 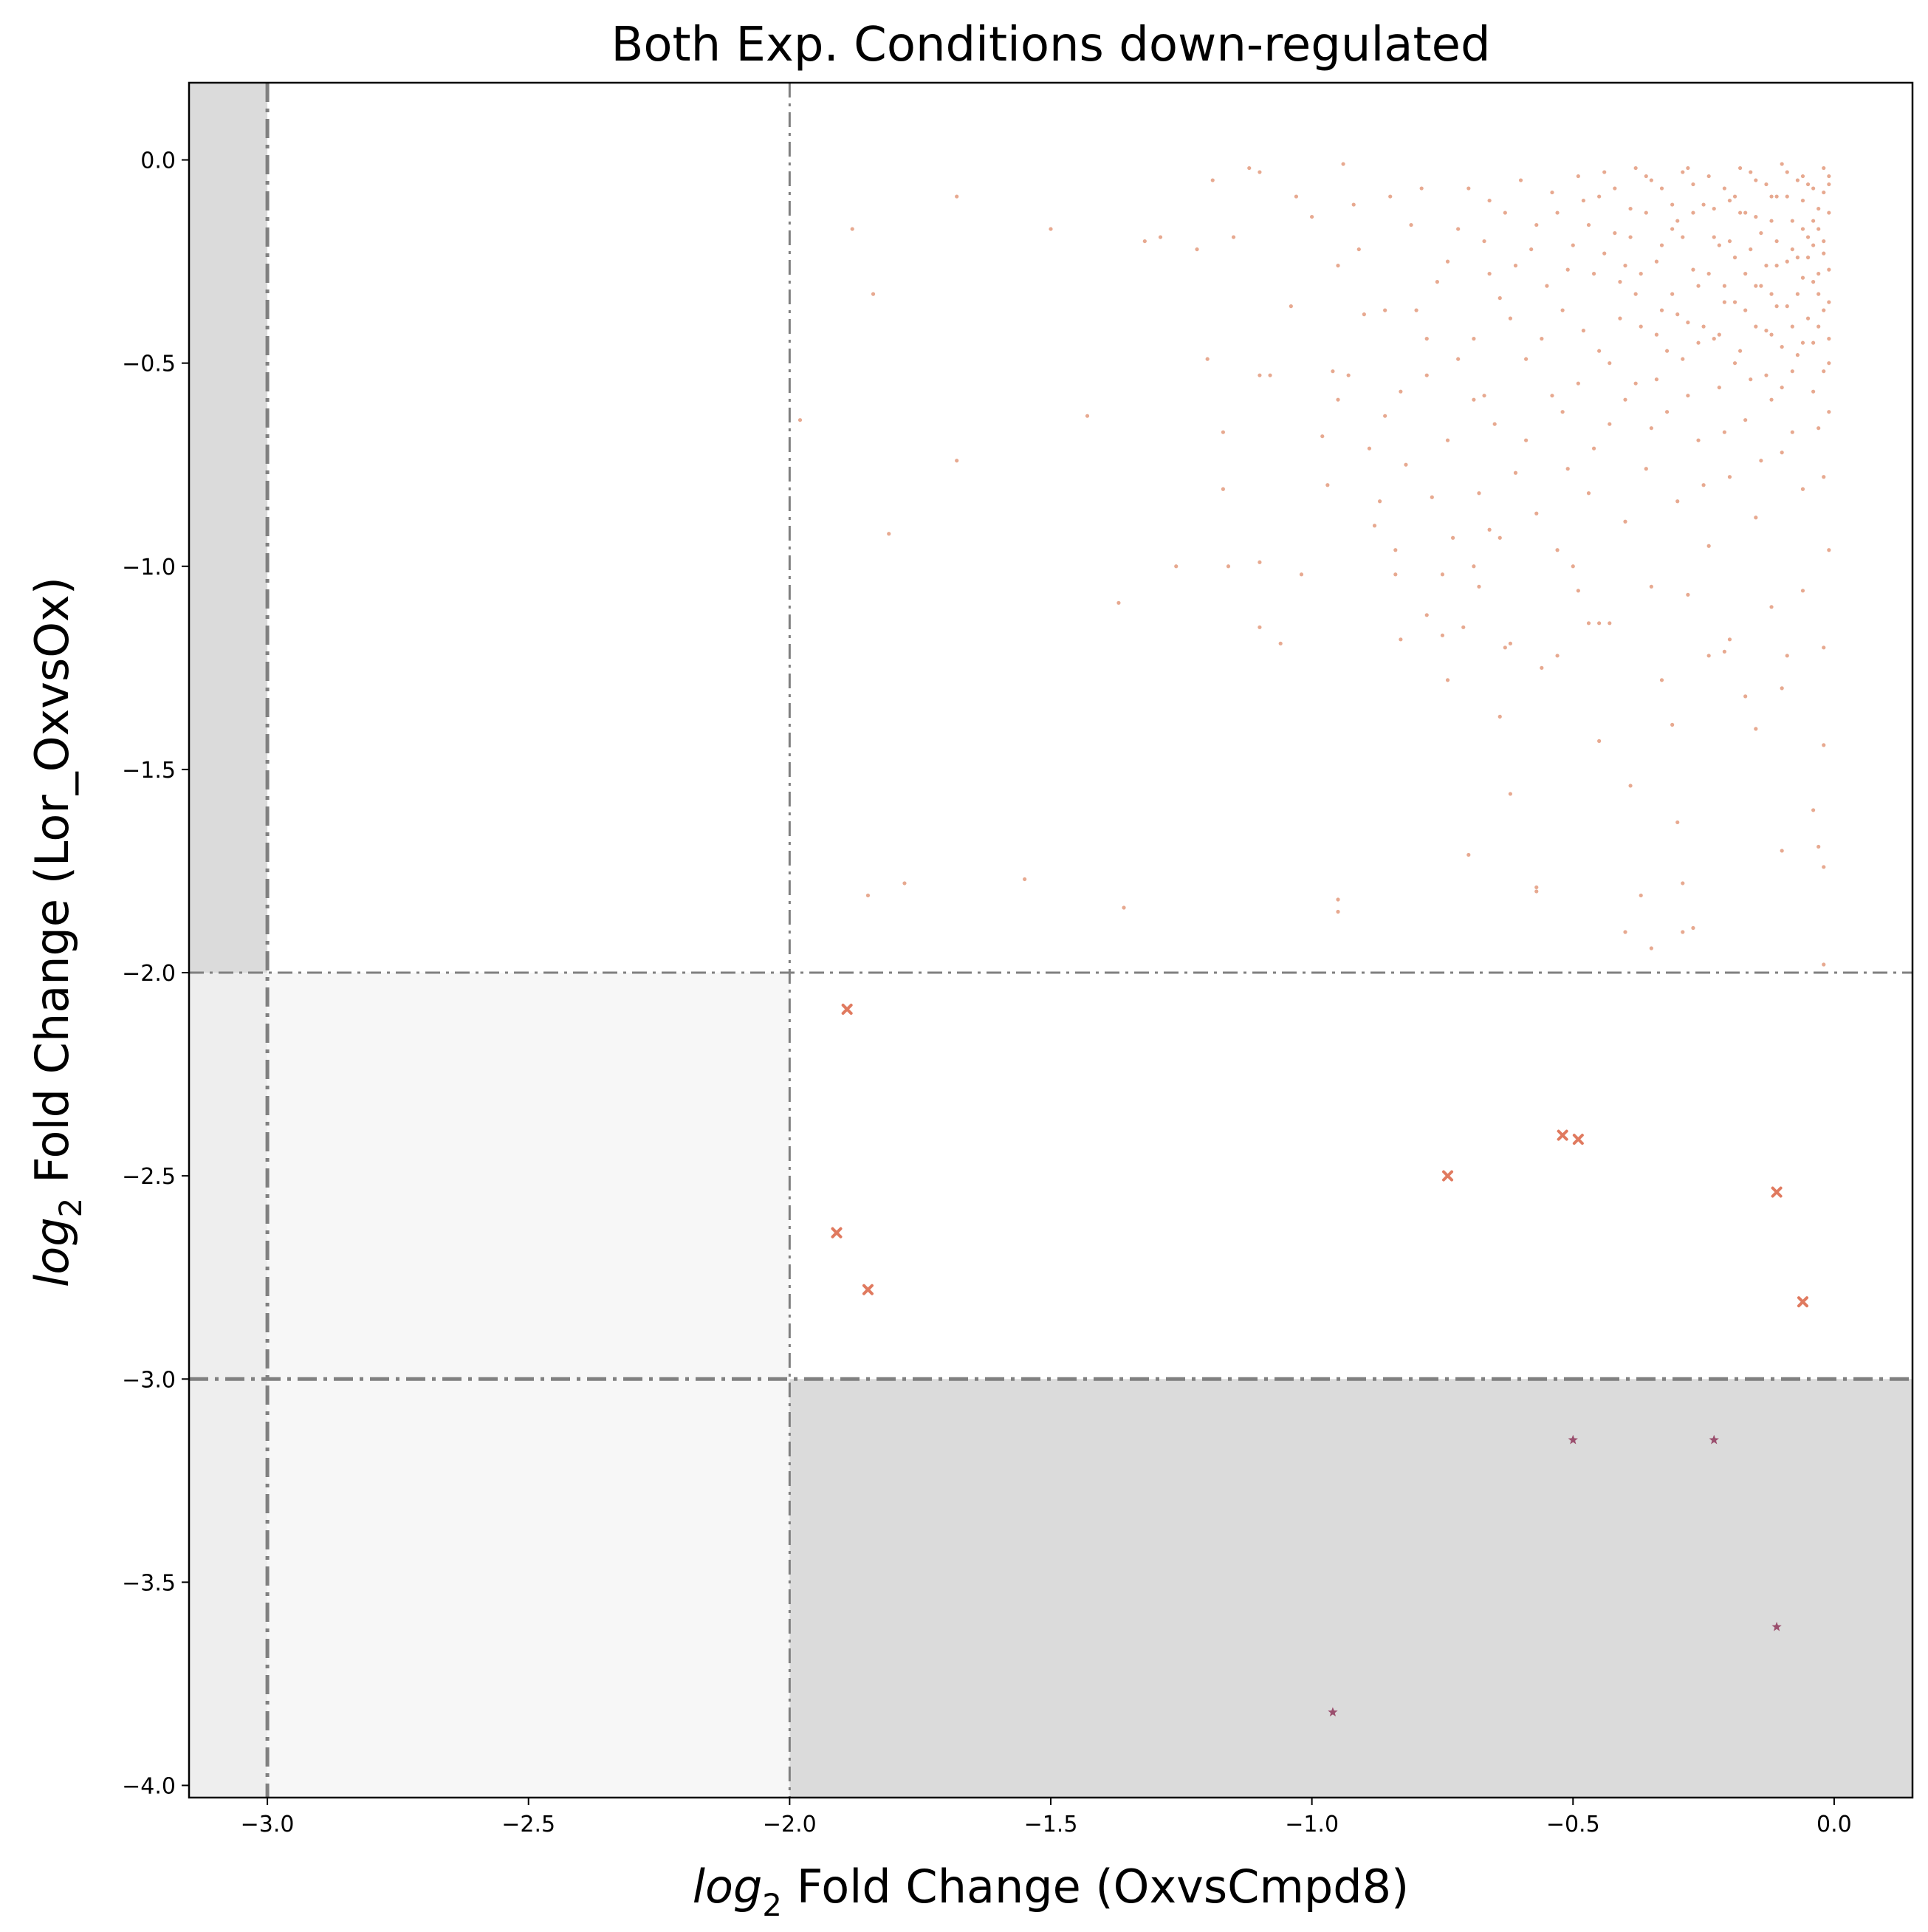 I want to click on y-tick-label: 0.0, so click(x=158, y=161).